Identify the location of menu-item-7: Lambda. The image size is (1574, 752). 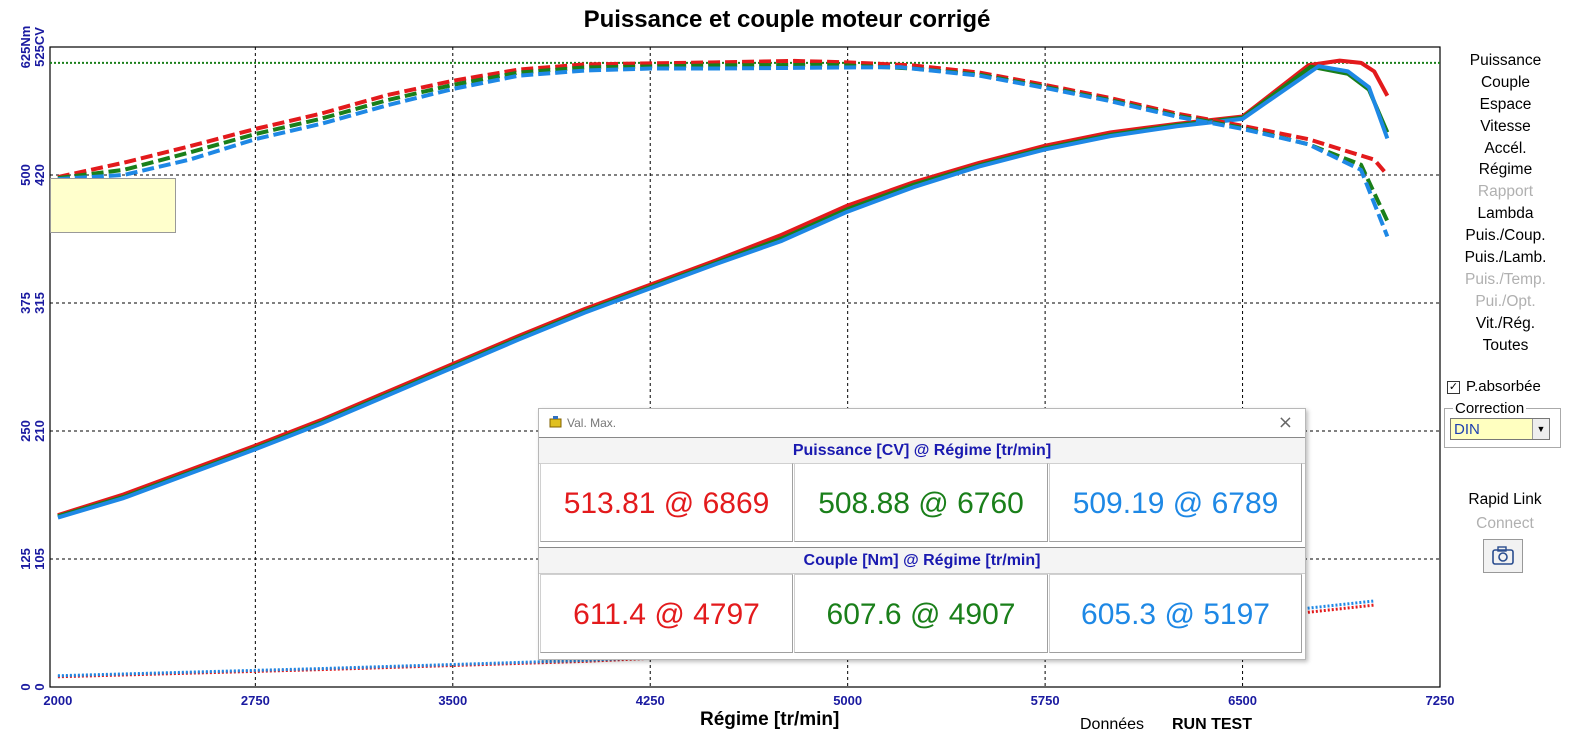
(1505, 214).